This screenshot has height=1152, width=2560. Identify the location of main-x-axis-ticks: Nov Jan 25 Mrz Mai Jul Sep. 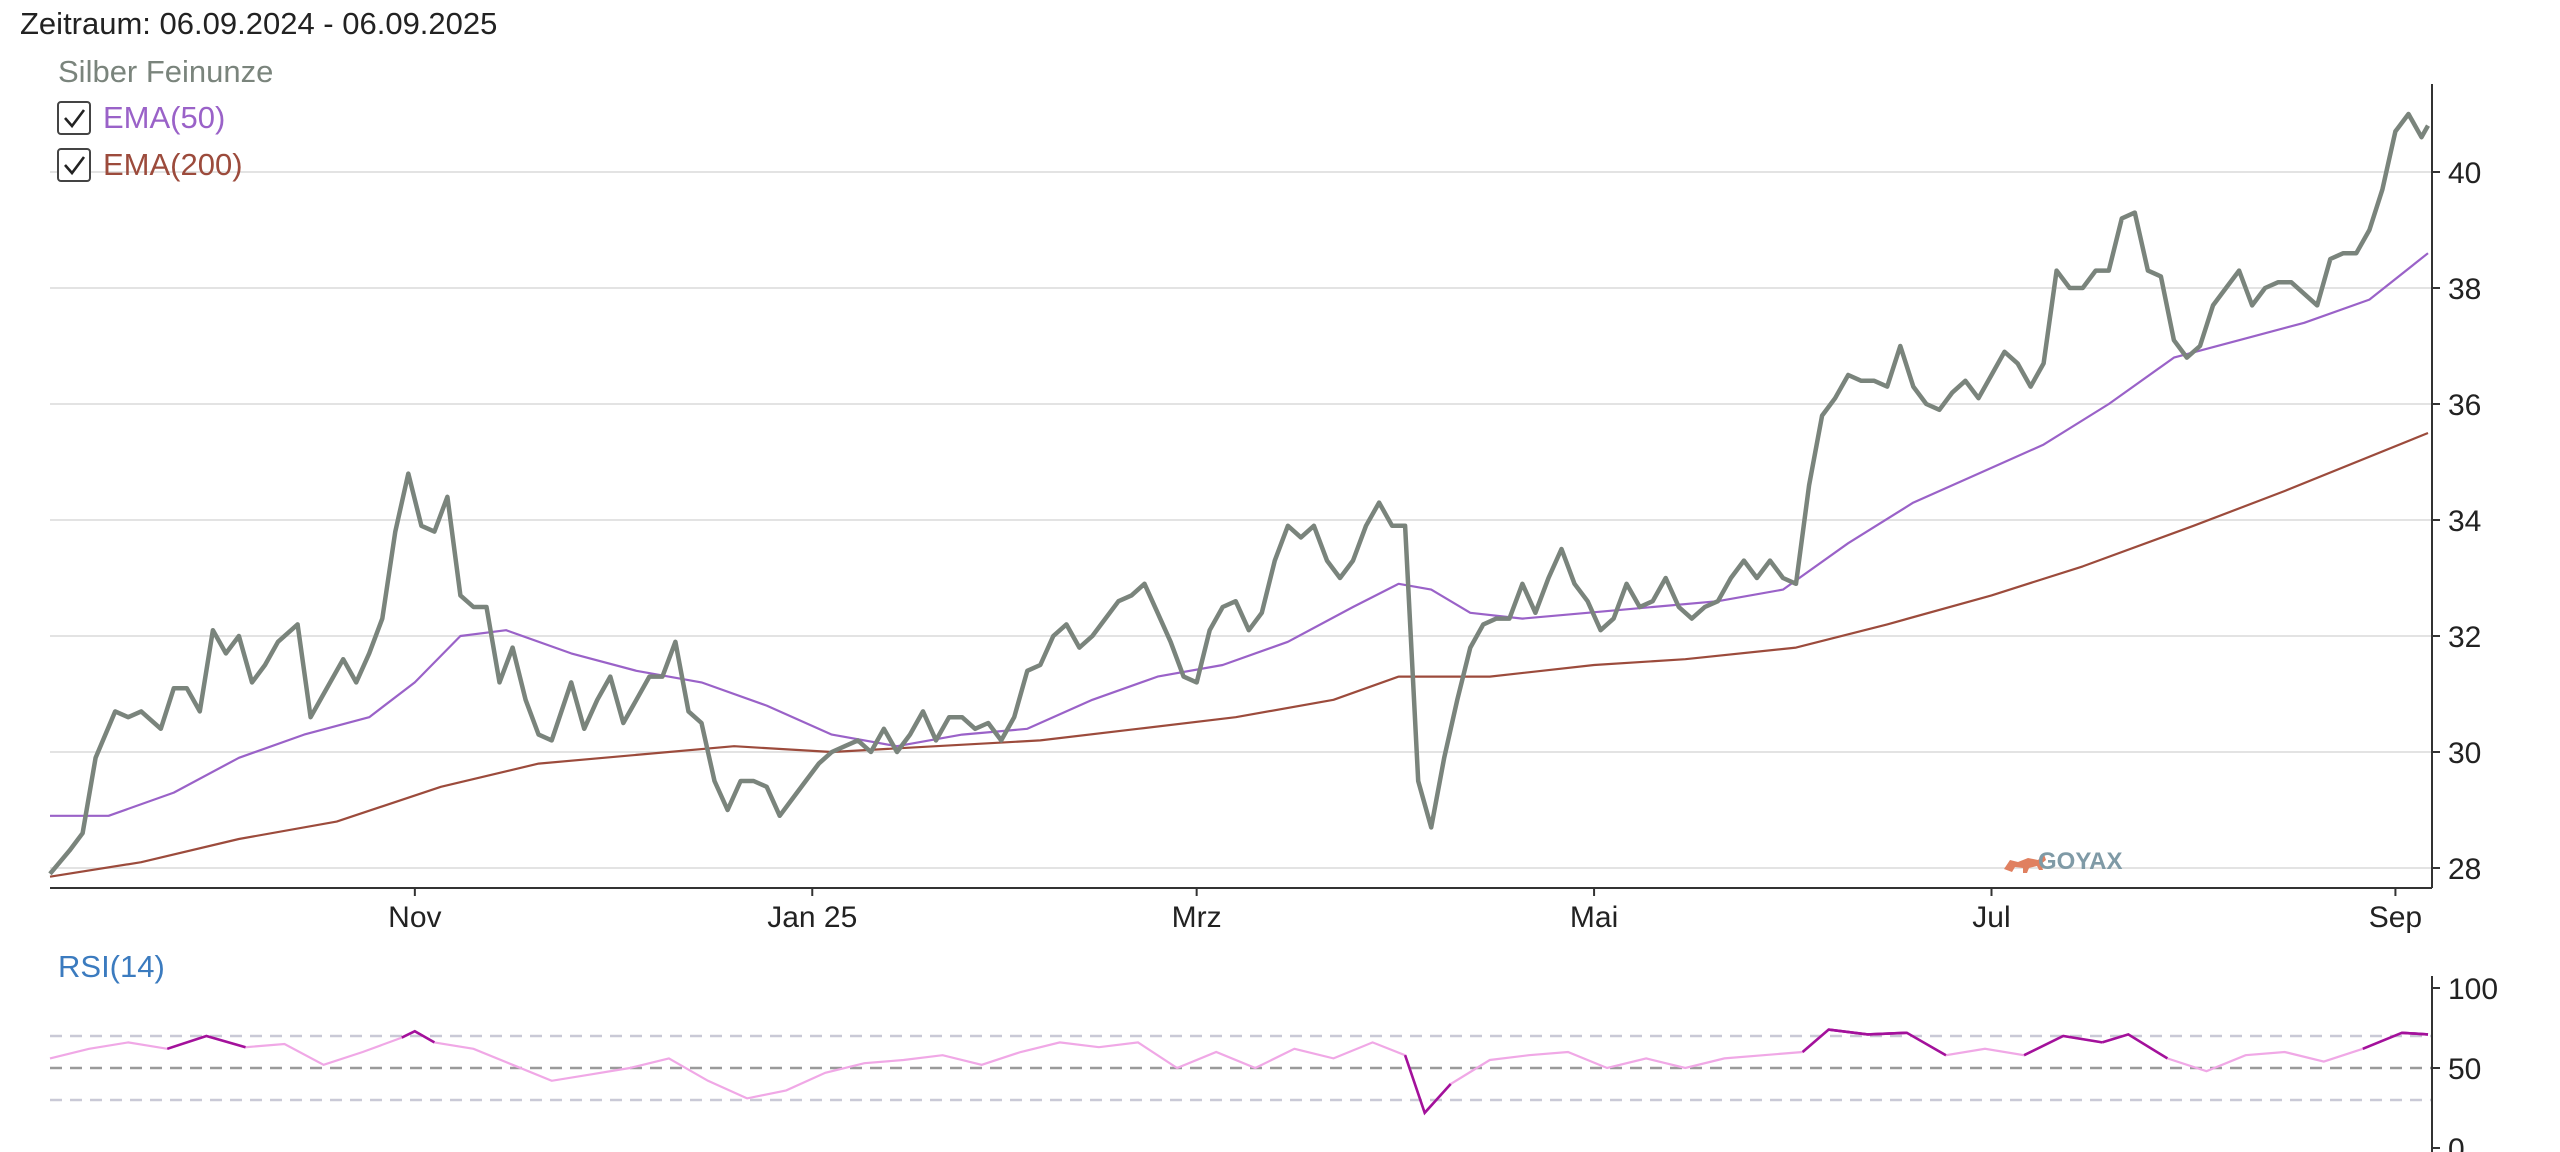
(1405, 911).